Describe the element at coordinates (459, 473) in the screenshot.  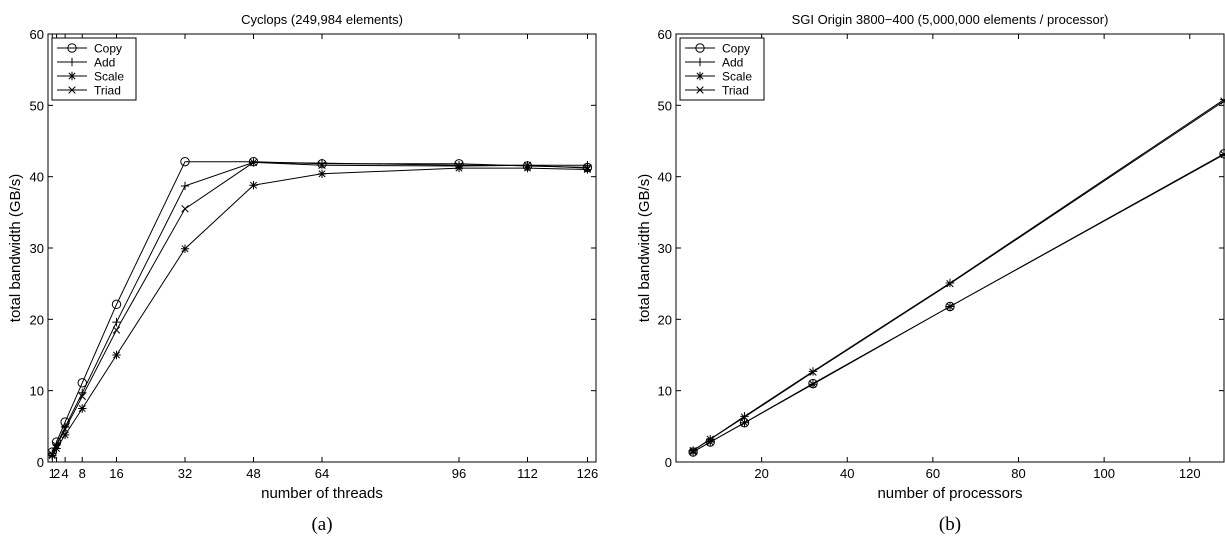
I see `x-tick-label: 96` at that location.